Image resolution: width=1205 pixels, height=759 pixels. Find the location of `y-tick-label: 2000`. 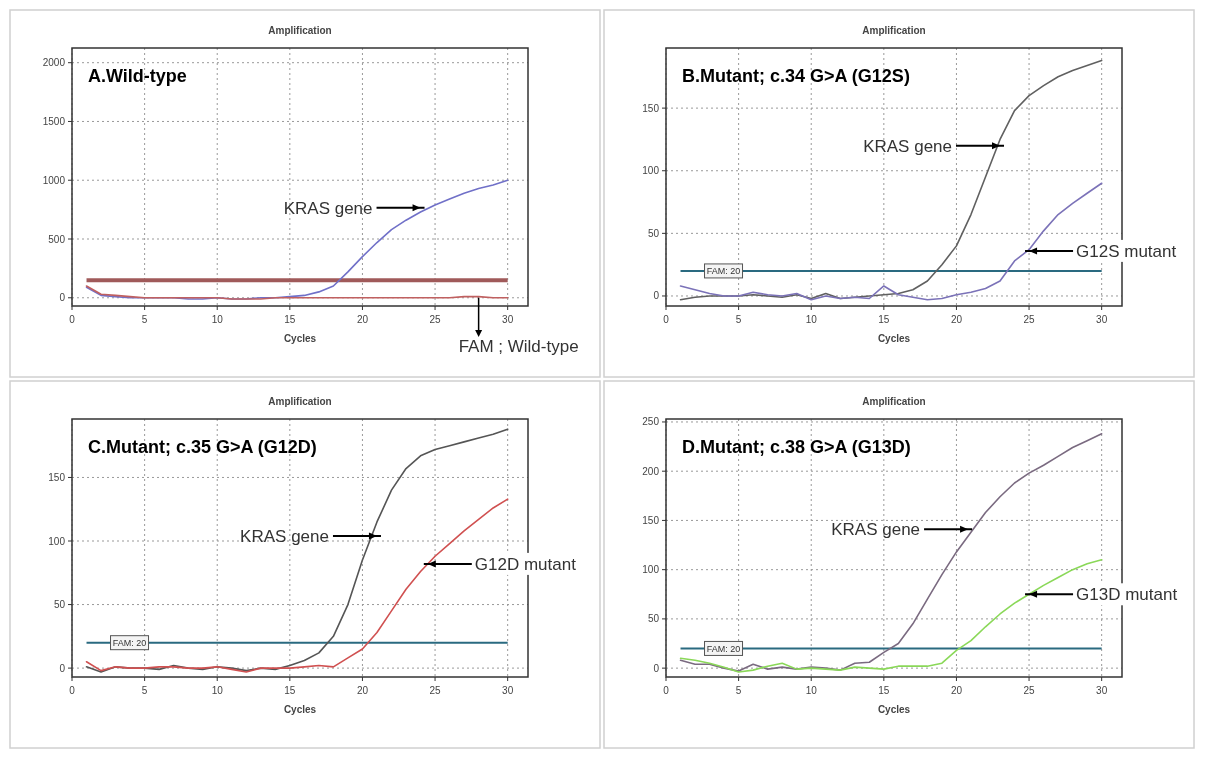

y-tick-label: 2000 is located at coordinates (54, 63).